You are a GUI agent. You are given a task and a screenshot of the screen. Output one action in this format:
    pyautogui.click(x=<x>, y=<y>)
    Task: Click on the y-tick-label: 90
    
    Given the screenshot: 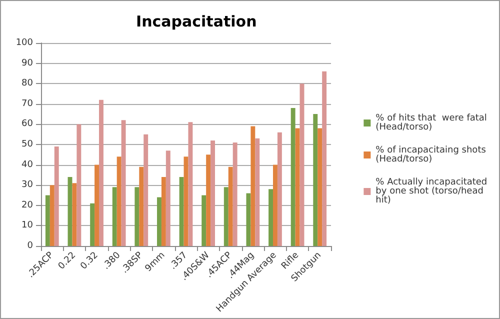 What is the action you would take?
    pyautogui.click(x=28, y=63)
    